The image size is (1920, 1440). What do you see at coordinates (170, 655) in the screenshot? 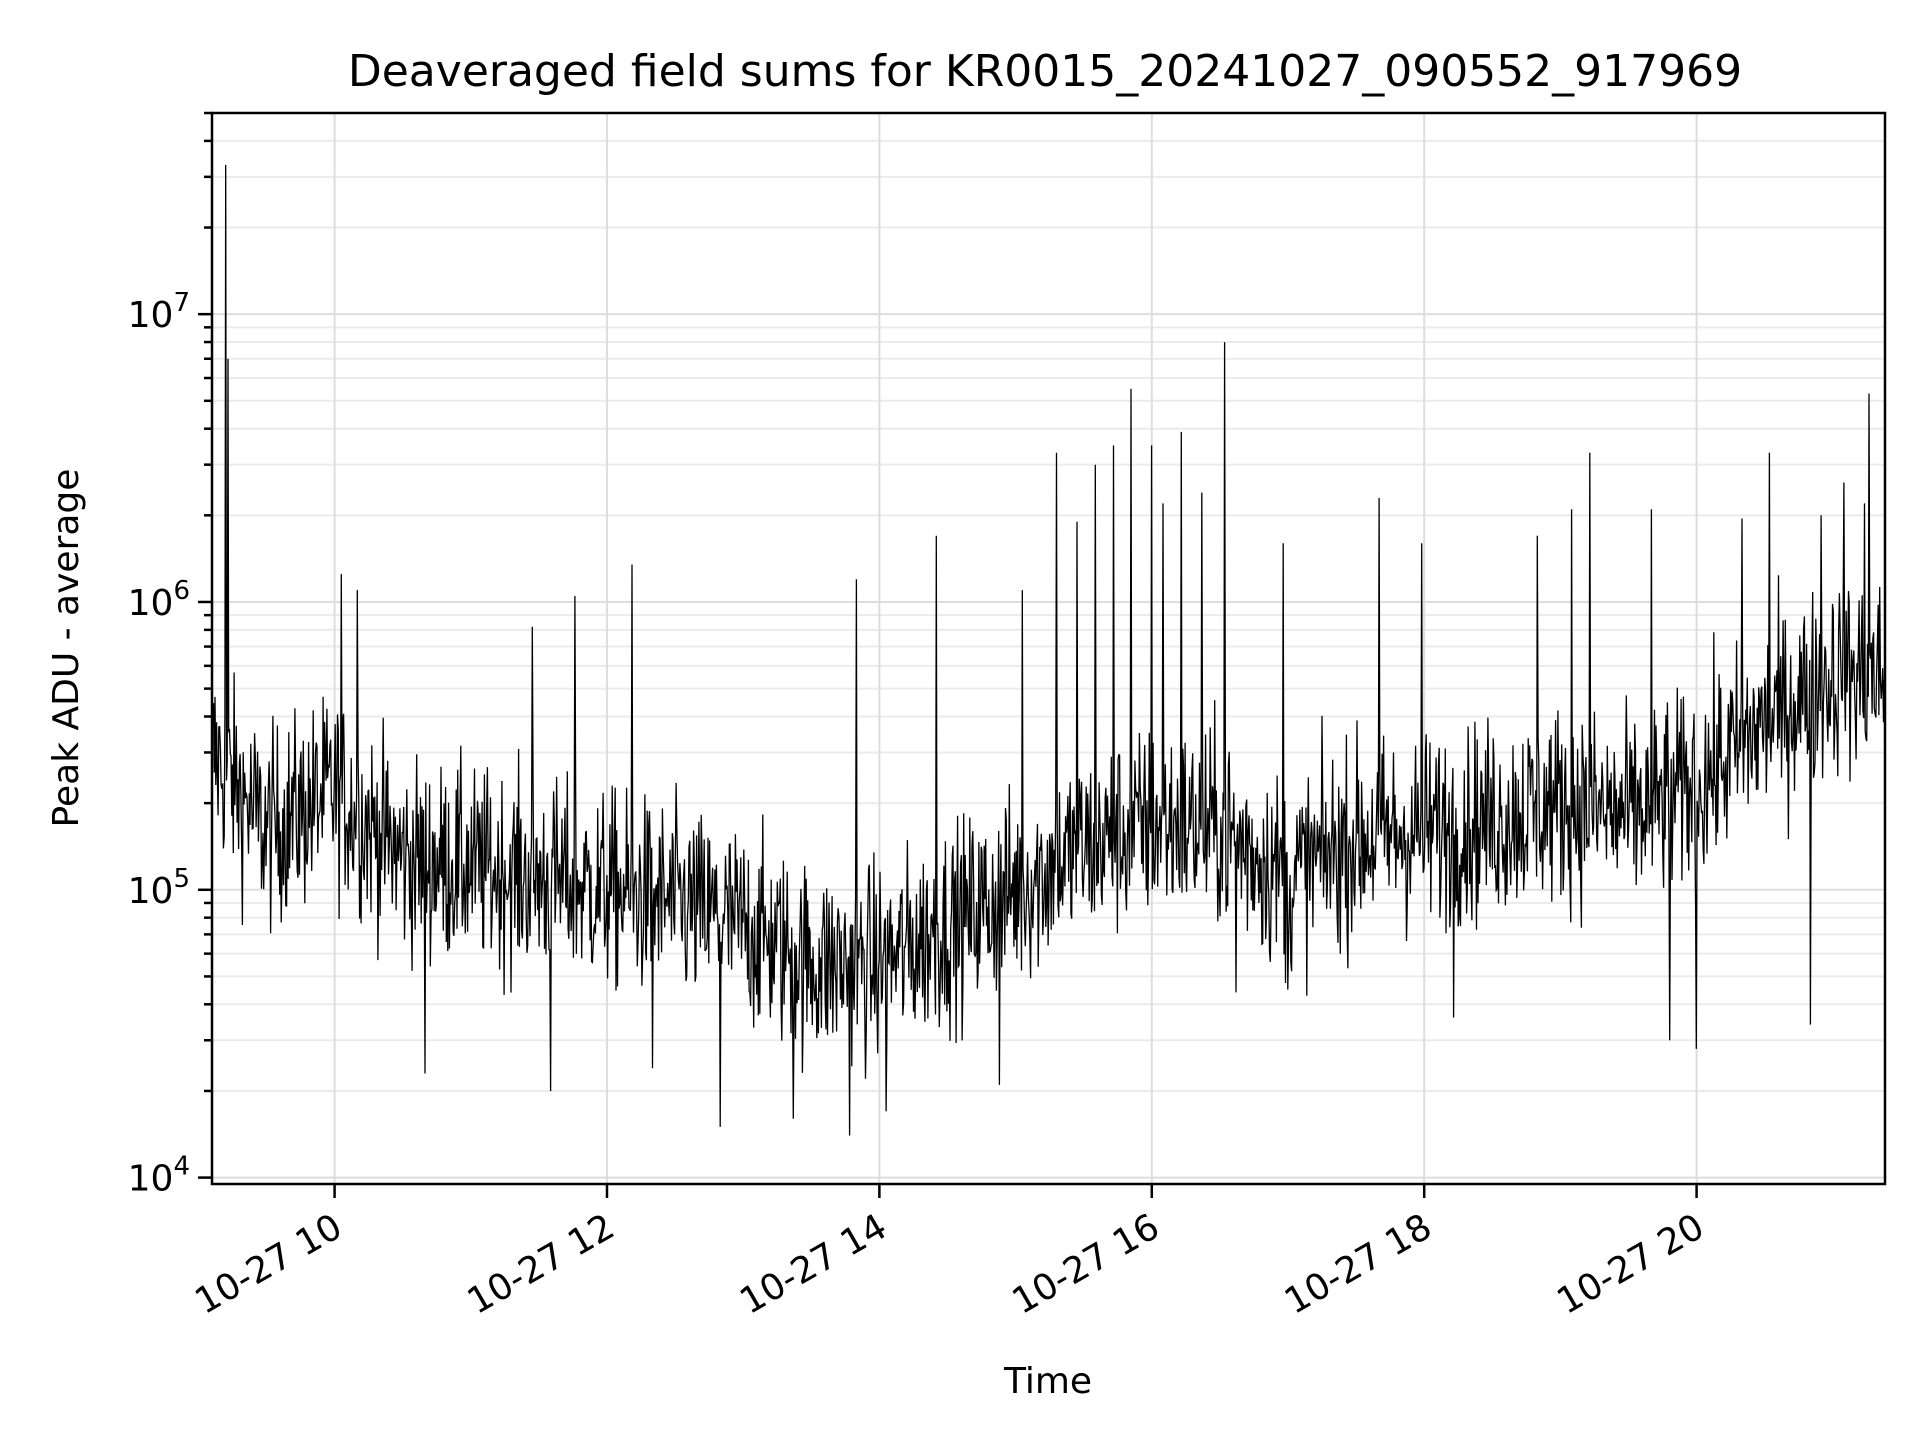
I see `y-axis: 10⁴ 10⁵ 10⁶ 10⁷` at bounding box center [170, 655].